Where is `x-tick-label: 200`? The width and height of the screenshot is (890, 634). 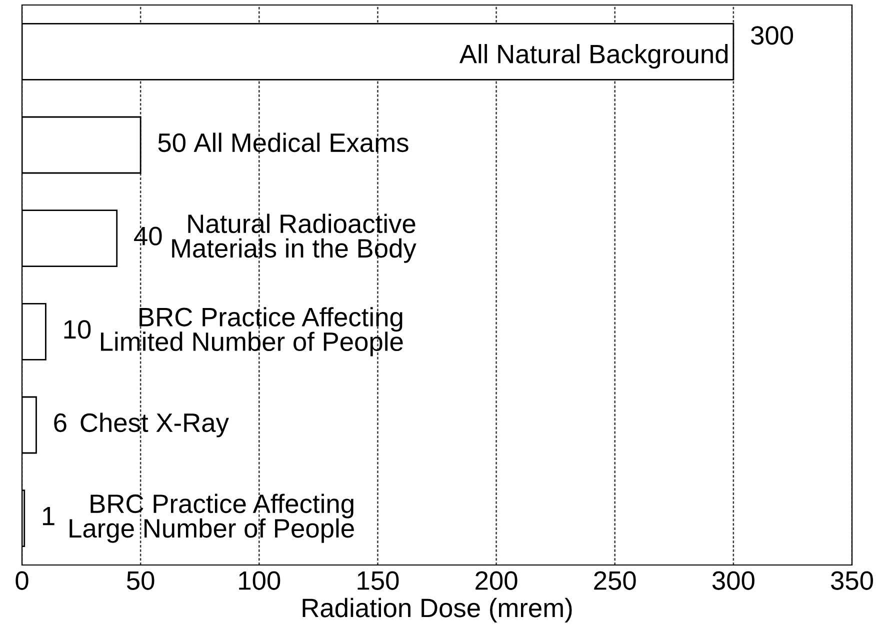 x-tick-label: 200 is located at coordinates (497, 580).